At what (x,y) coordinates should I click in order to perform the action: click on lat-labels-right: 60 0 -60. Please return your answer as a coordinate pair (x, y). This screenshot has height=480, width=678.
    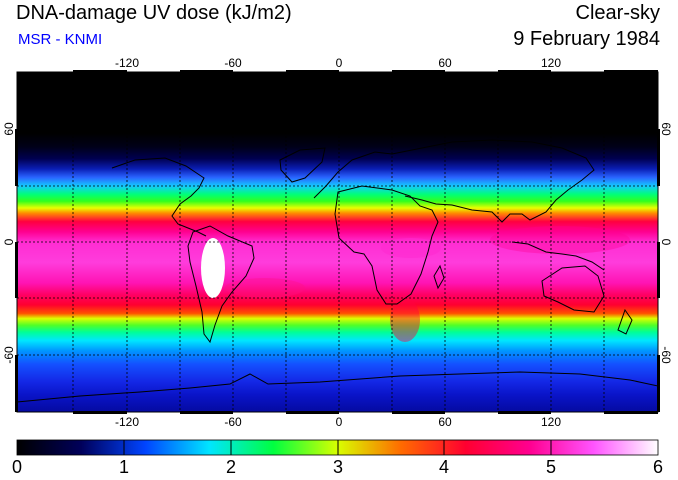
    Looking at the image, I should click on (666, 243).